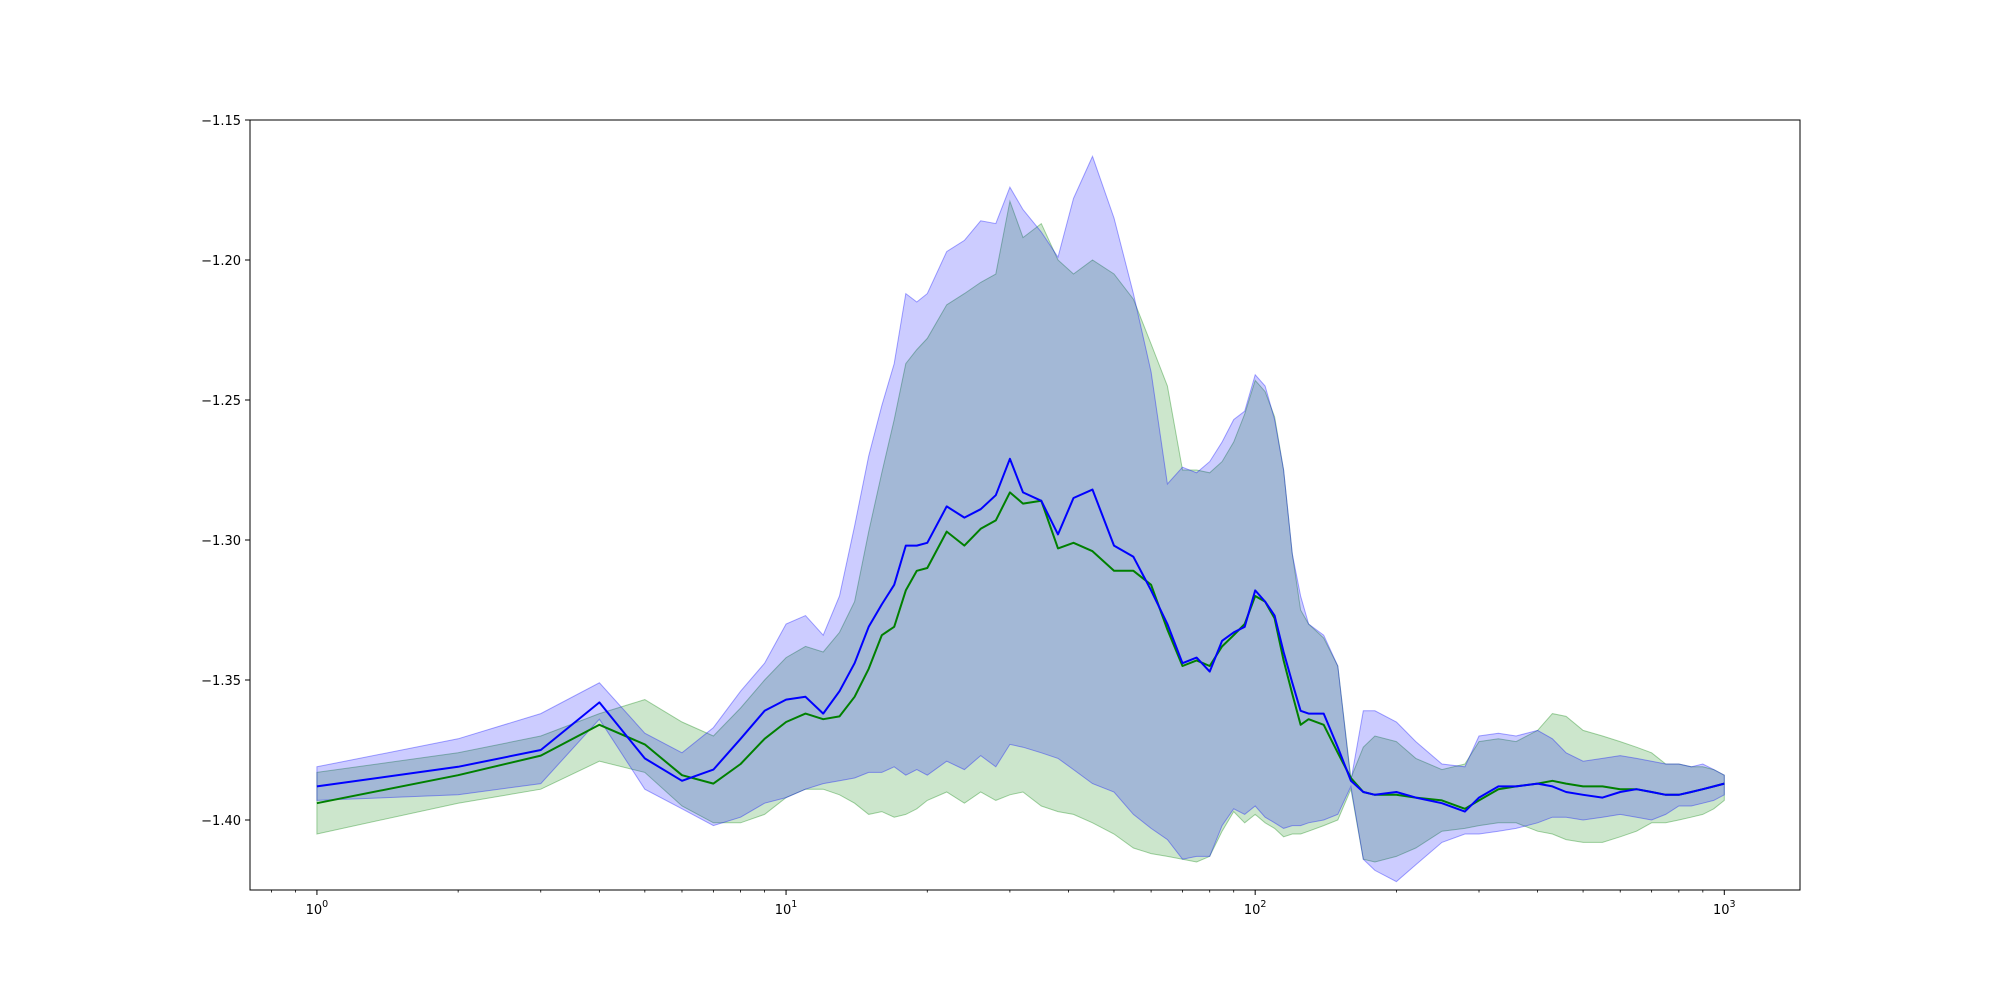  I want to click on y-tick-label: −1.30, so click(221, 541).